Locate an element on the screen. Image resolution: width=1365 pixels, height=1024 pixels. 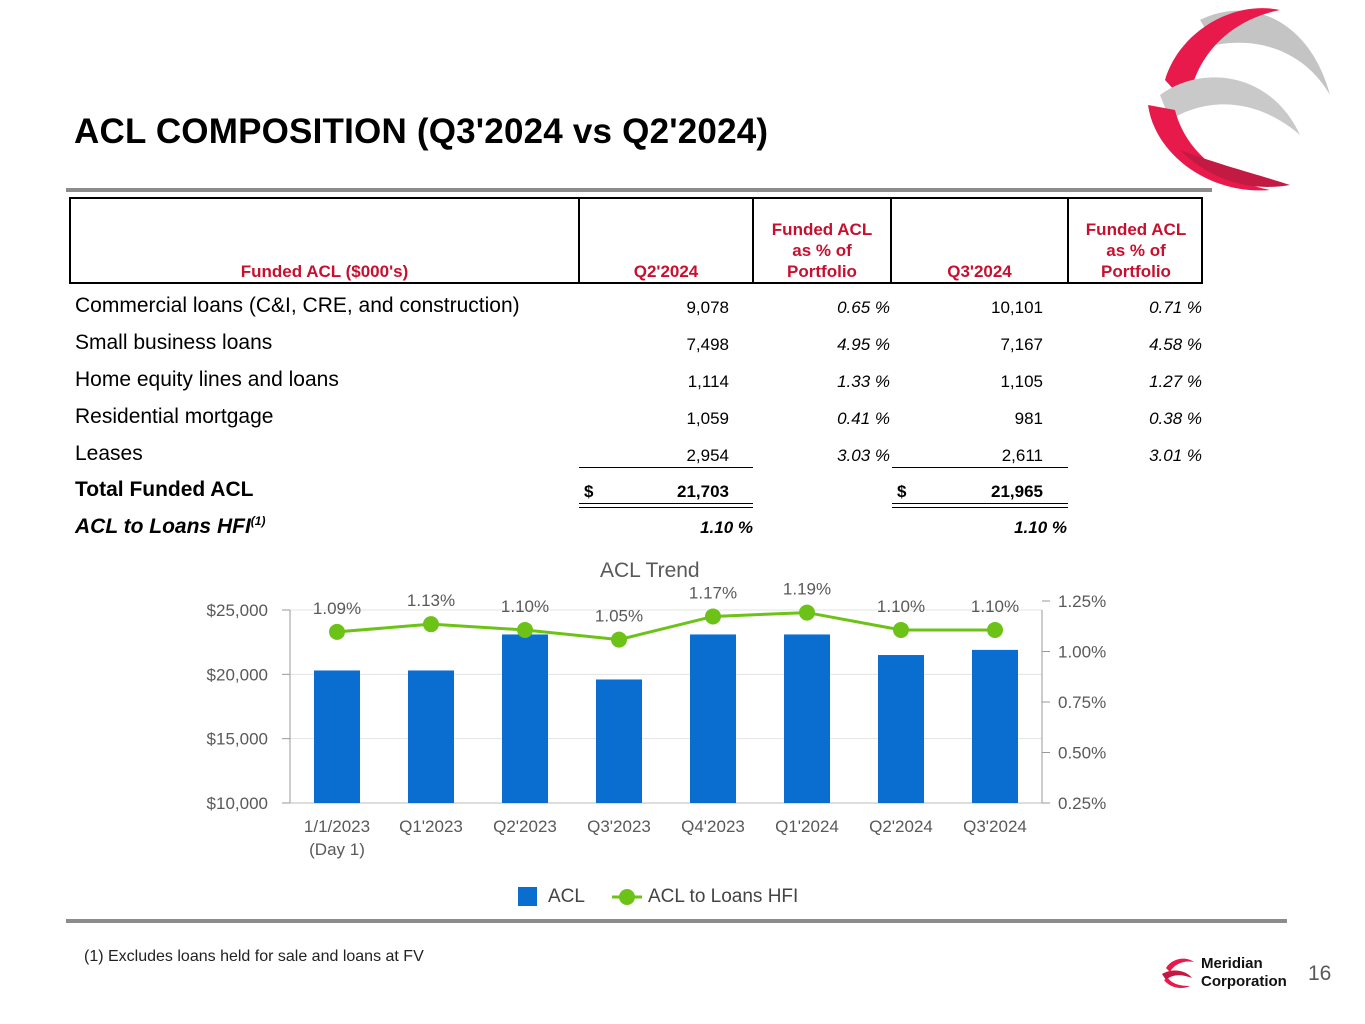
legend-ratio-label: ACL to Loans HFI is located at coordinates (723, 896).